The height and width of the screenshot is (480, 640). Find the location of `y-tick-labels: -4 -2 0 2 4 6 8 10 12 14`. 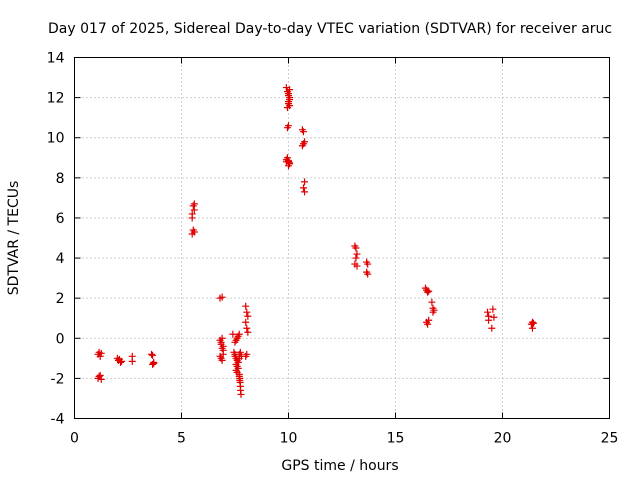

y-tick-labels: -4 -2 0 2 4 6 8 10 12 14 is located at coordinates (56, 239).